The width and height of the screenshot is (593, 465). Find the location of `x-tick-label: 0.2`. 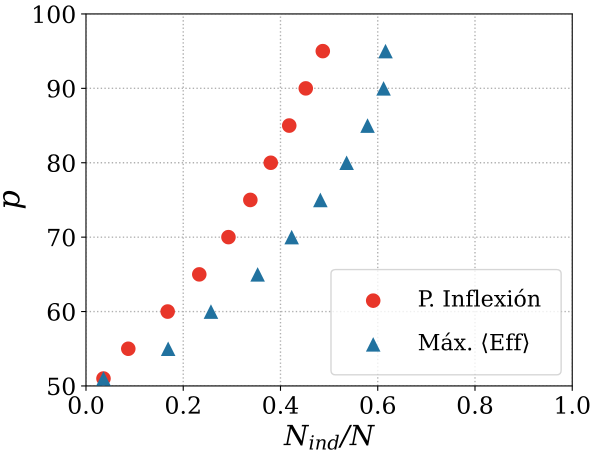

x-tick-label: 0.2 is located at coordinates (183, 405).